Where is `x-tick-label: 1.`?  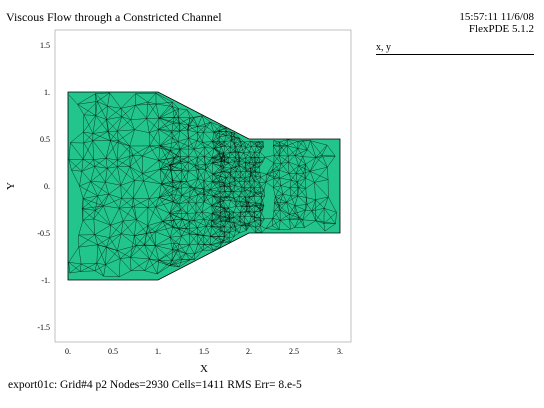
x-tick-label: 1. is located at coordinates (158, 351).